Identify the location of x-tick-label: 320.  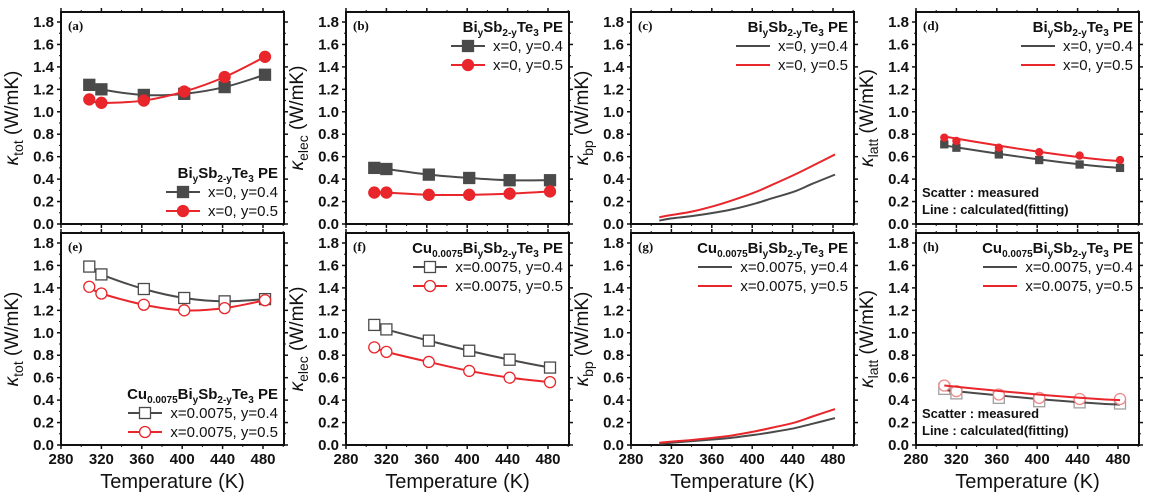
(101, 459).